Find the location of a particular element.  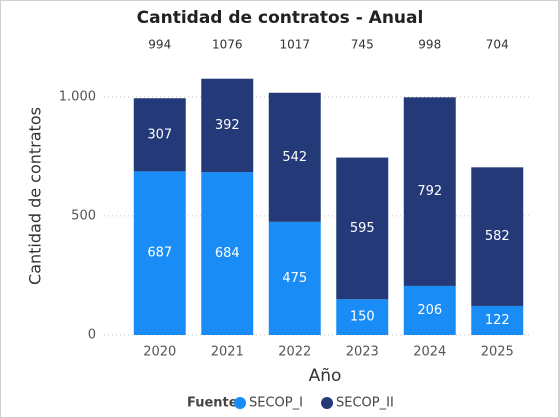

value-label: 792 is located at coordinates (429, 191).